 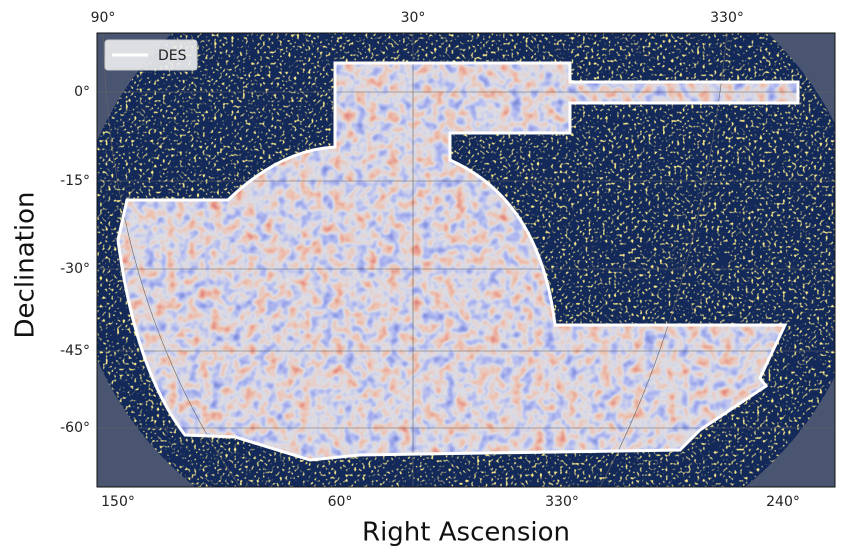 What do you see at coordinates (413, 18) in the screenshot?
I see `top-tick-label: 30°` at bounding box center [413, 18].